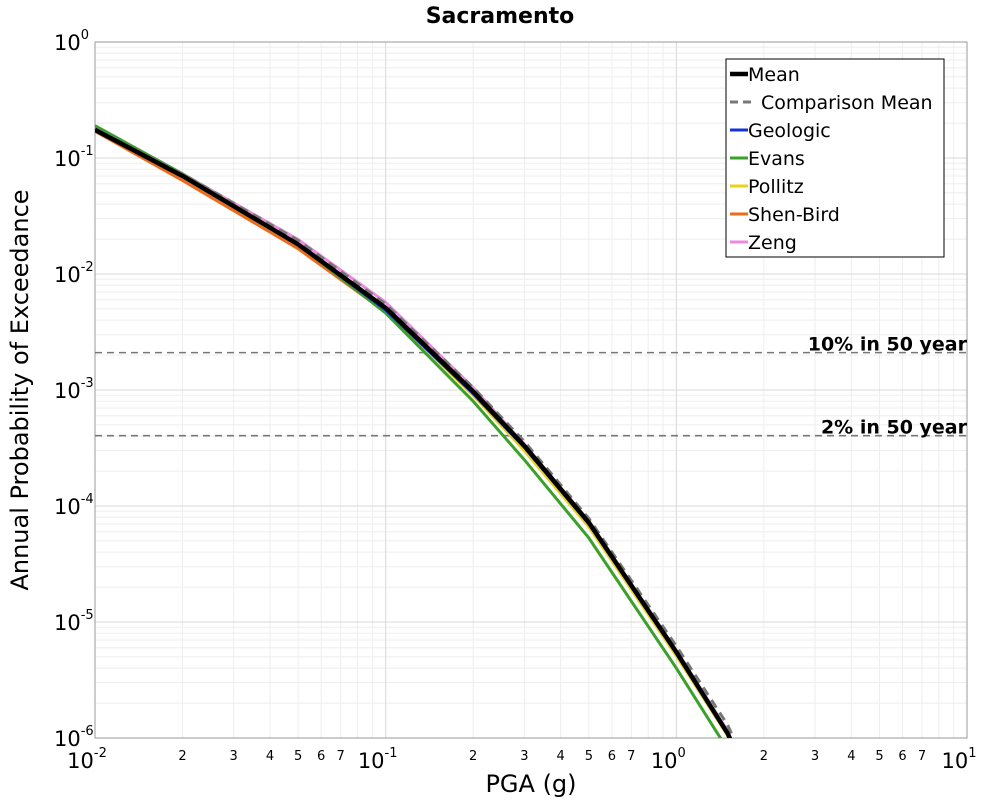 The height and width of the screenshot is (800, 1000). Describe the element at coordinates (74, 505) in the screenshot. I see `y-tick-label: 10⁻⁴` at that location.